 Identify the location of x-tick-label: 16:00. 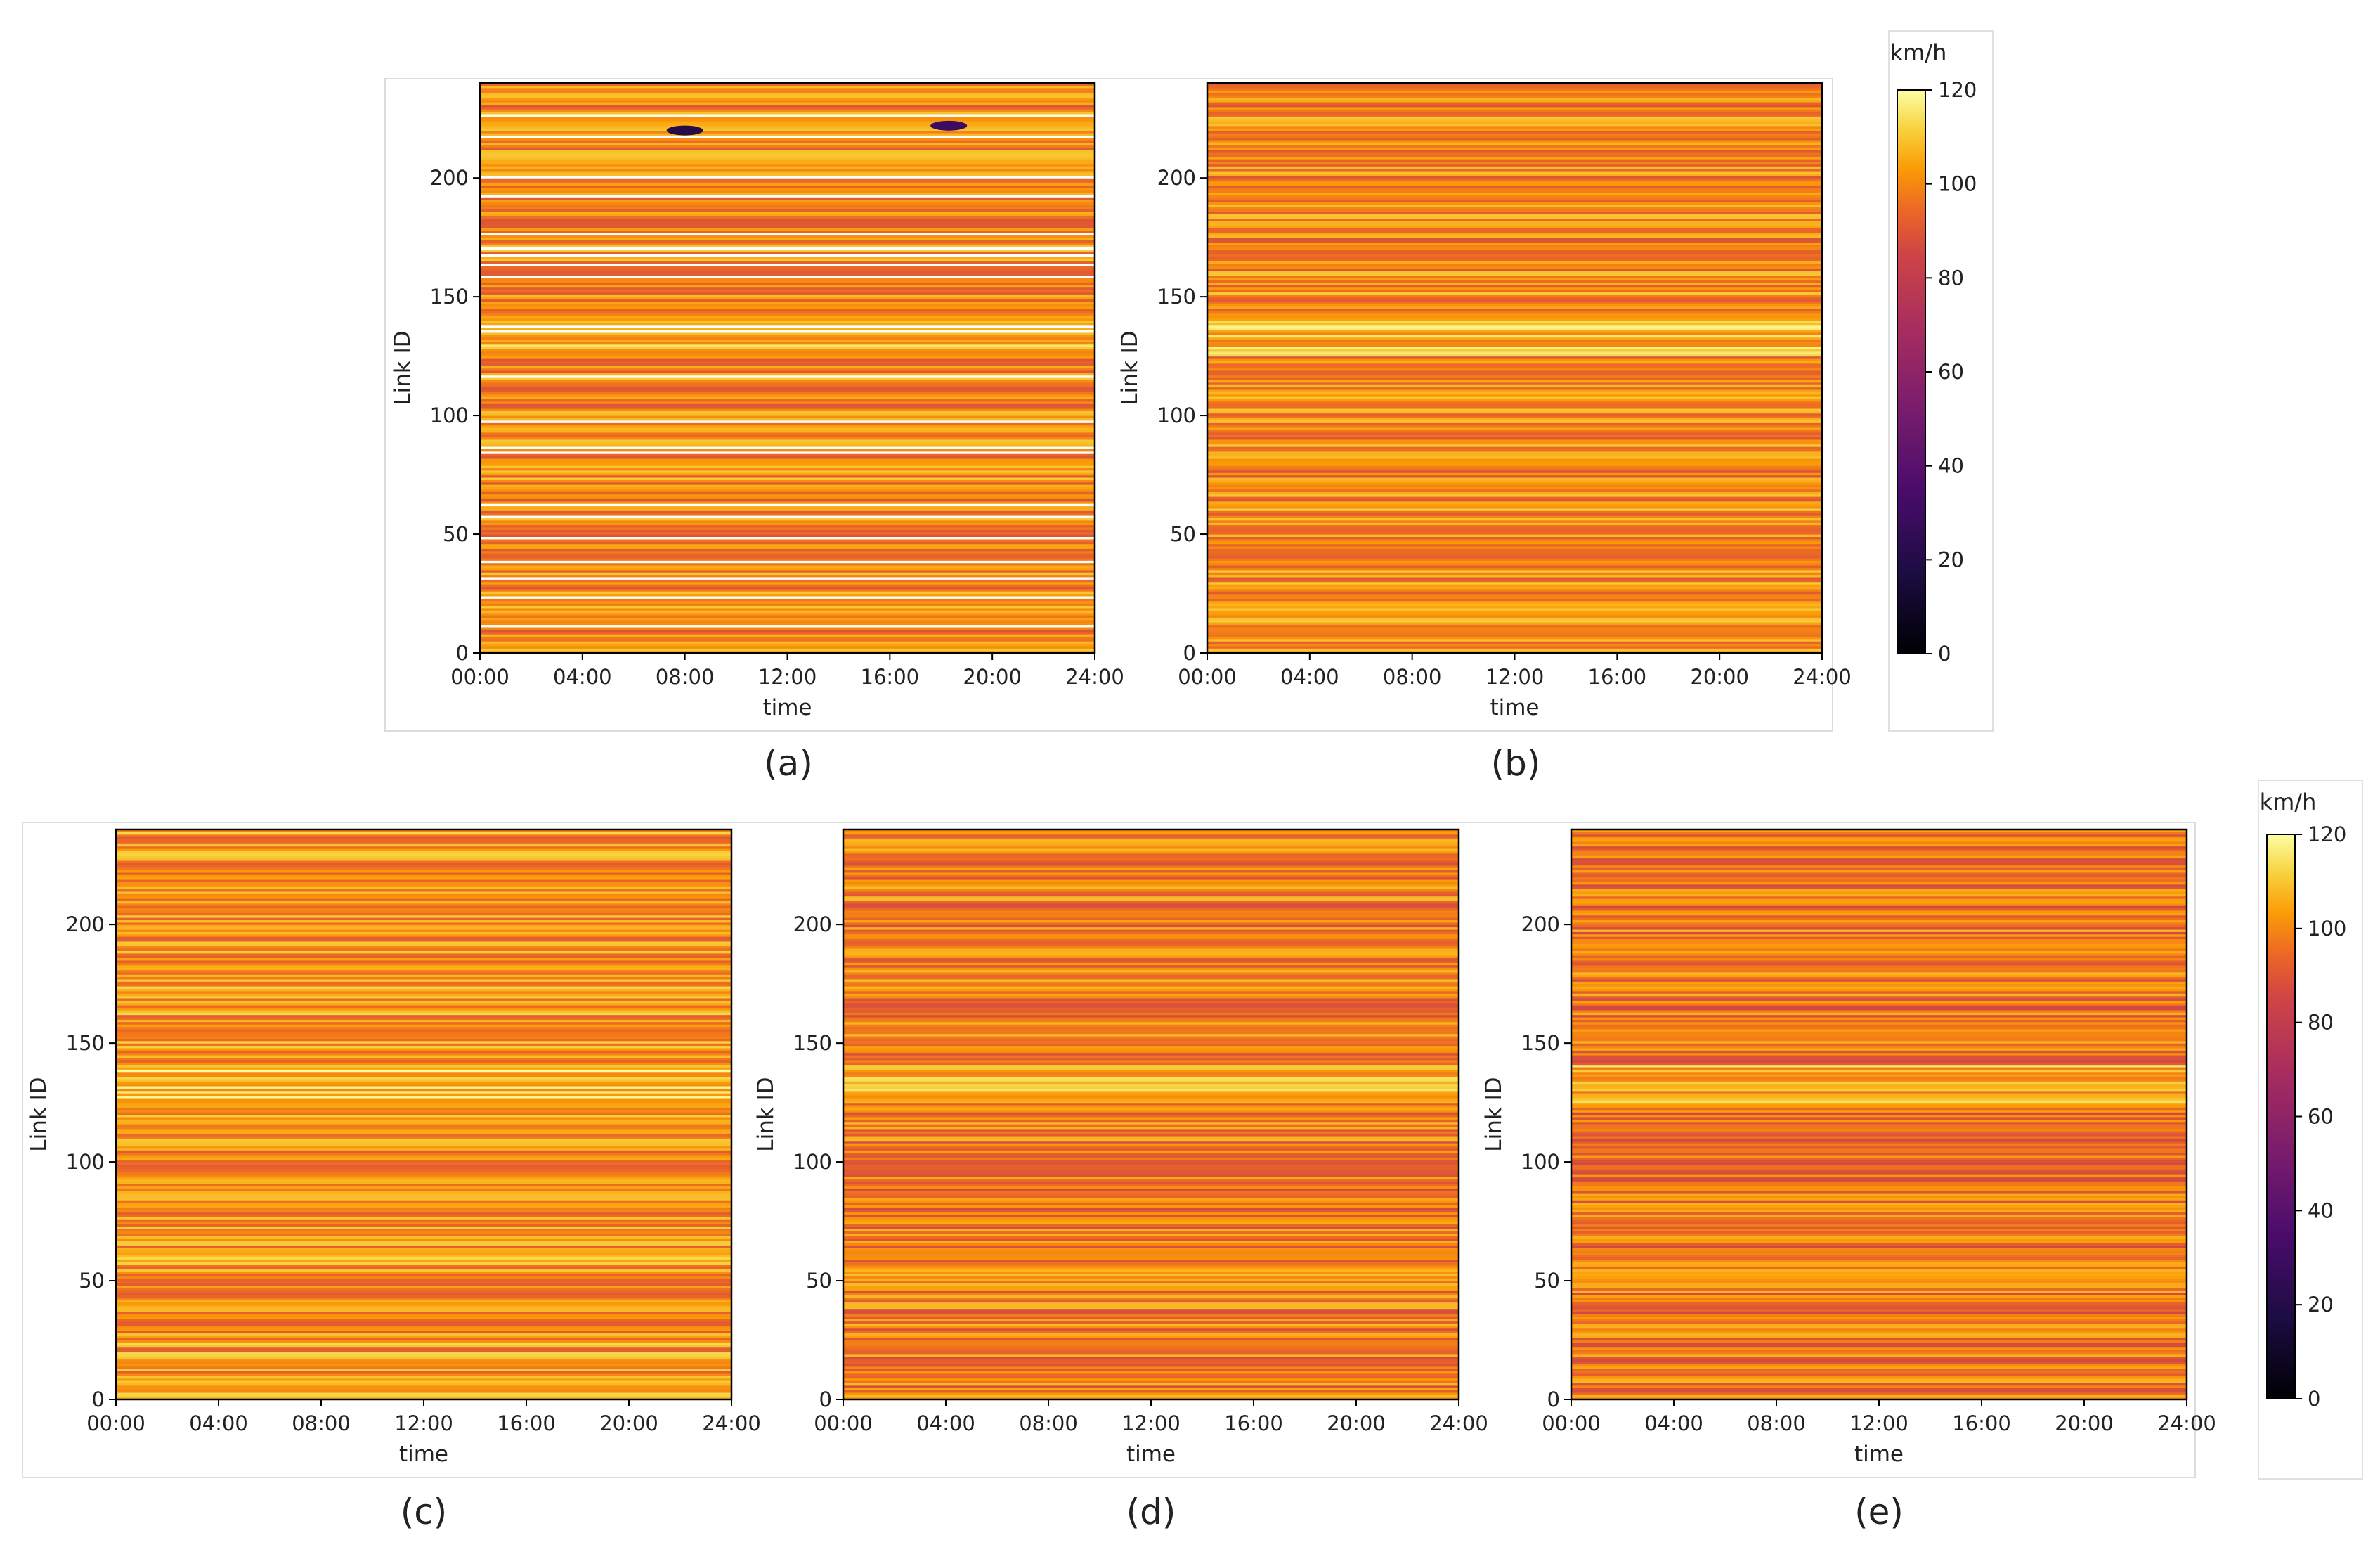
(1981, 1423).